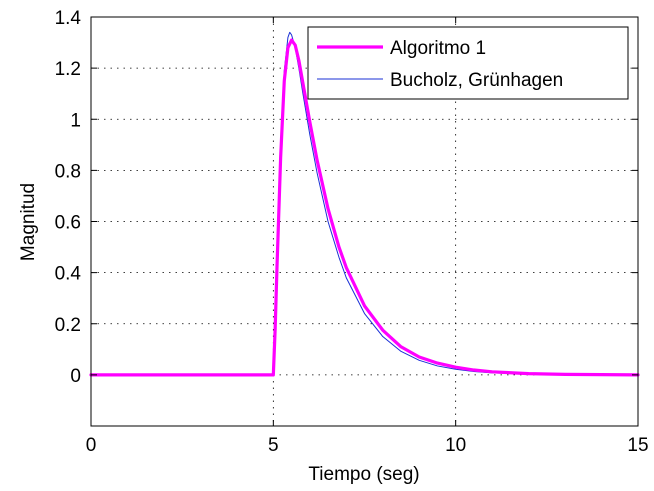 The height and width of the screenshot is (491, 654). Describe the element at coordinates (637, 445) in the screenshot. I see `x-tick-label: 15` at that location.